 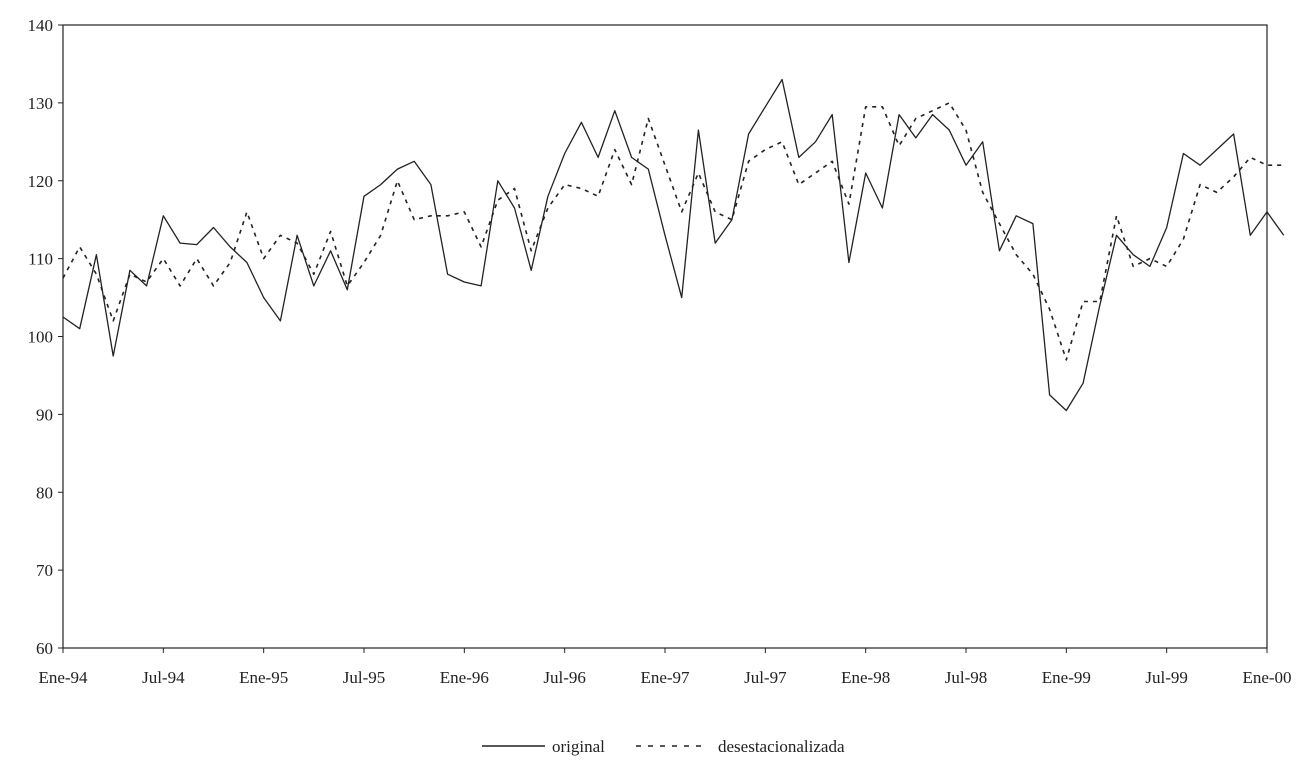 What do you see at coordinates (663, 746) in the screenshot?
I see `legend: original desestacionalizada` at bounding box center [663, 746].